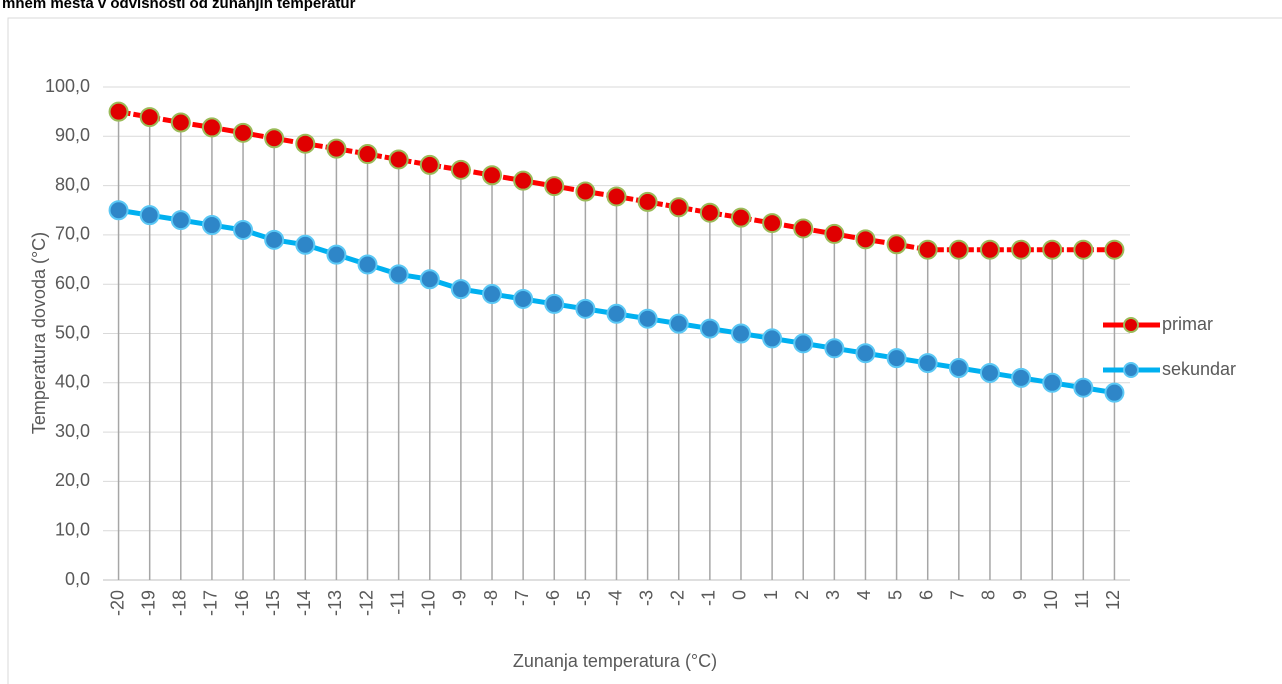 The image size is (1282, 684). I want to click on x-tick-label: -8, so click(491, 598).